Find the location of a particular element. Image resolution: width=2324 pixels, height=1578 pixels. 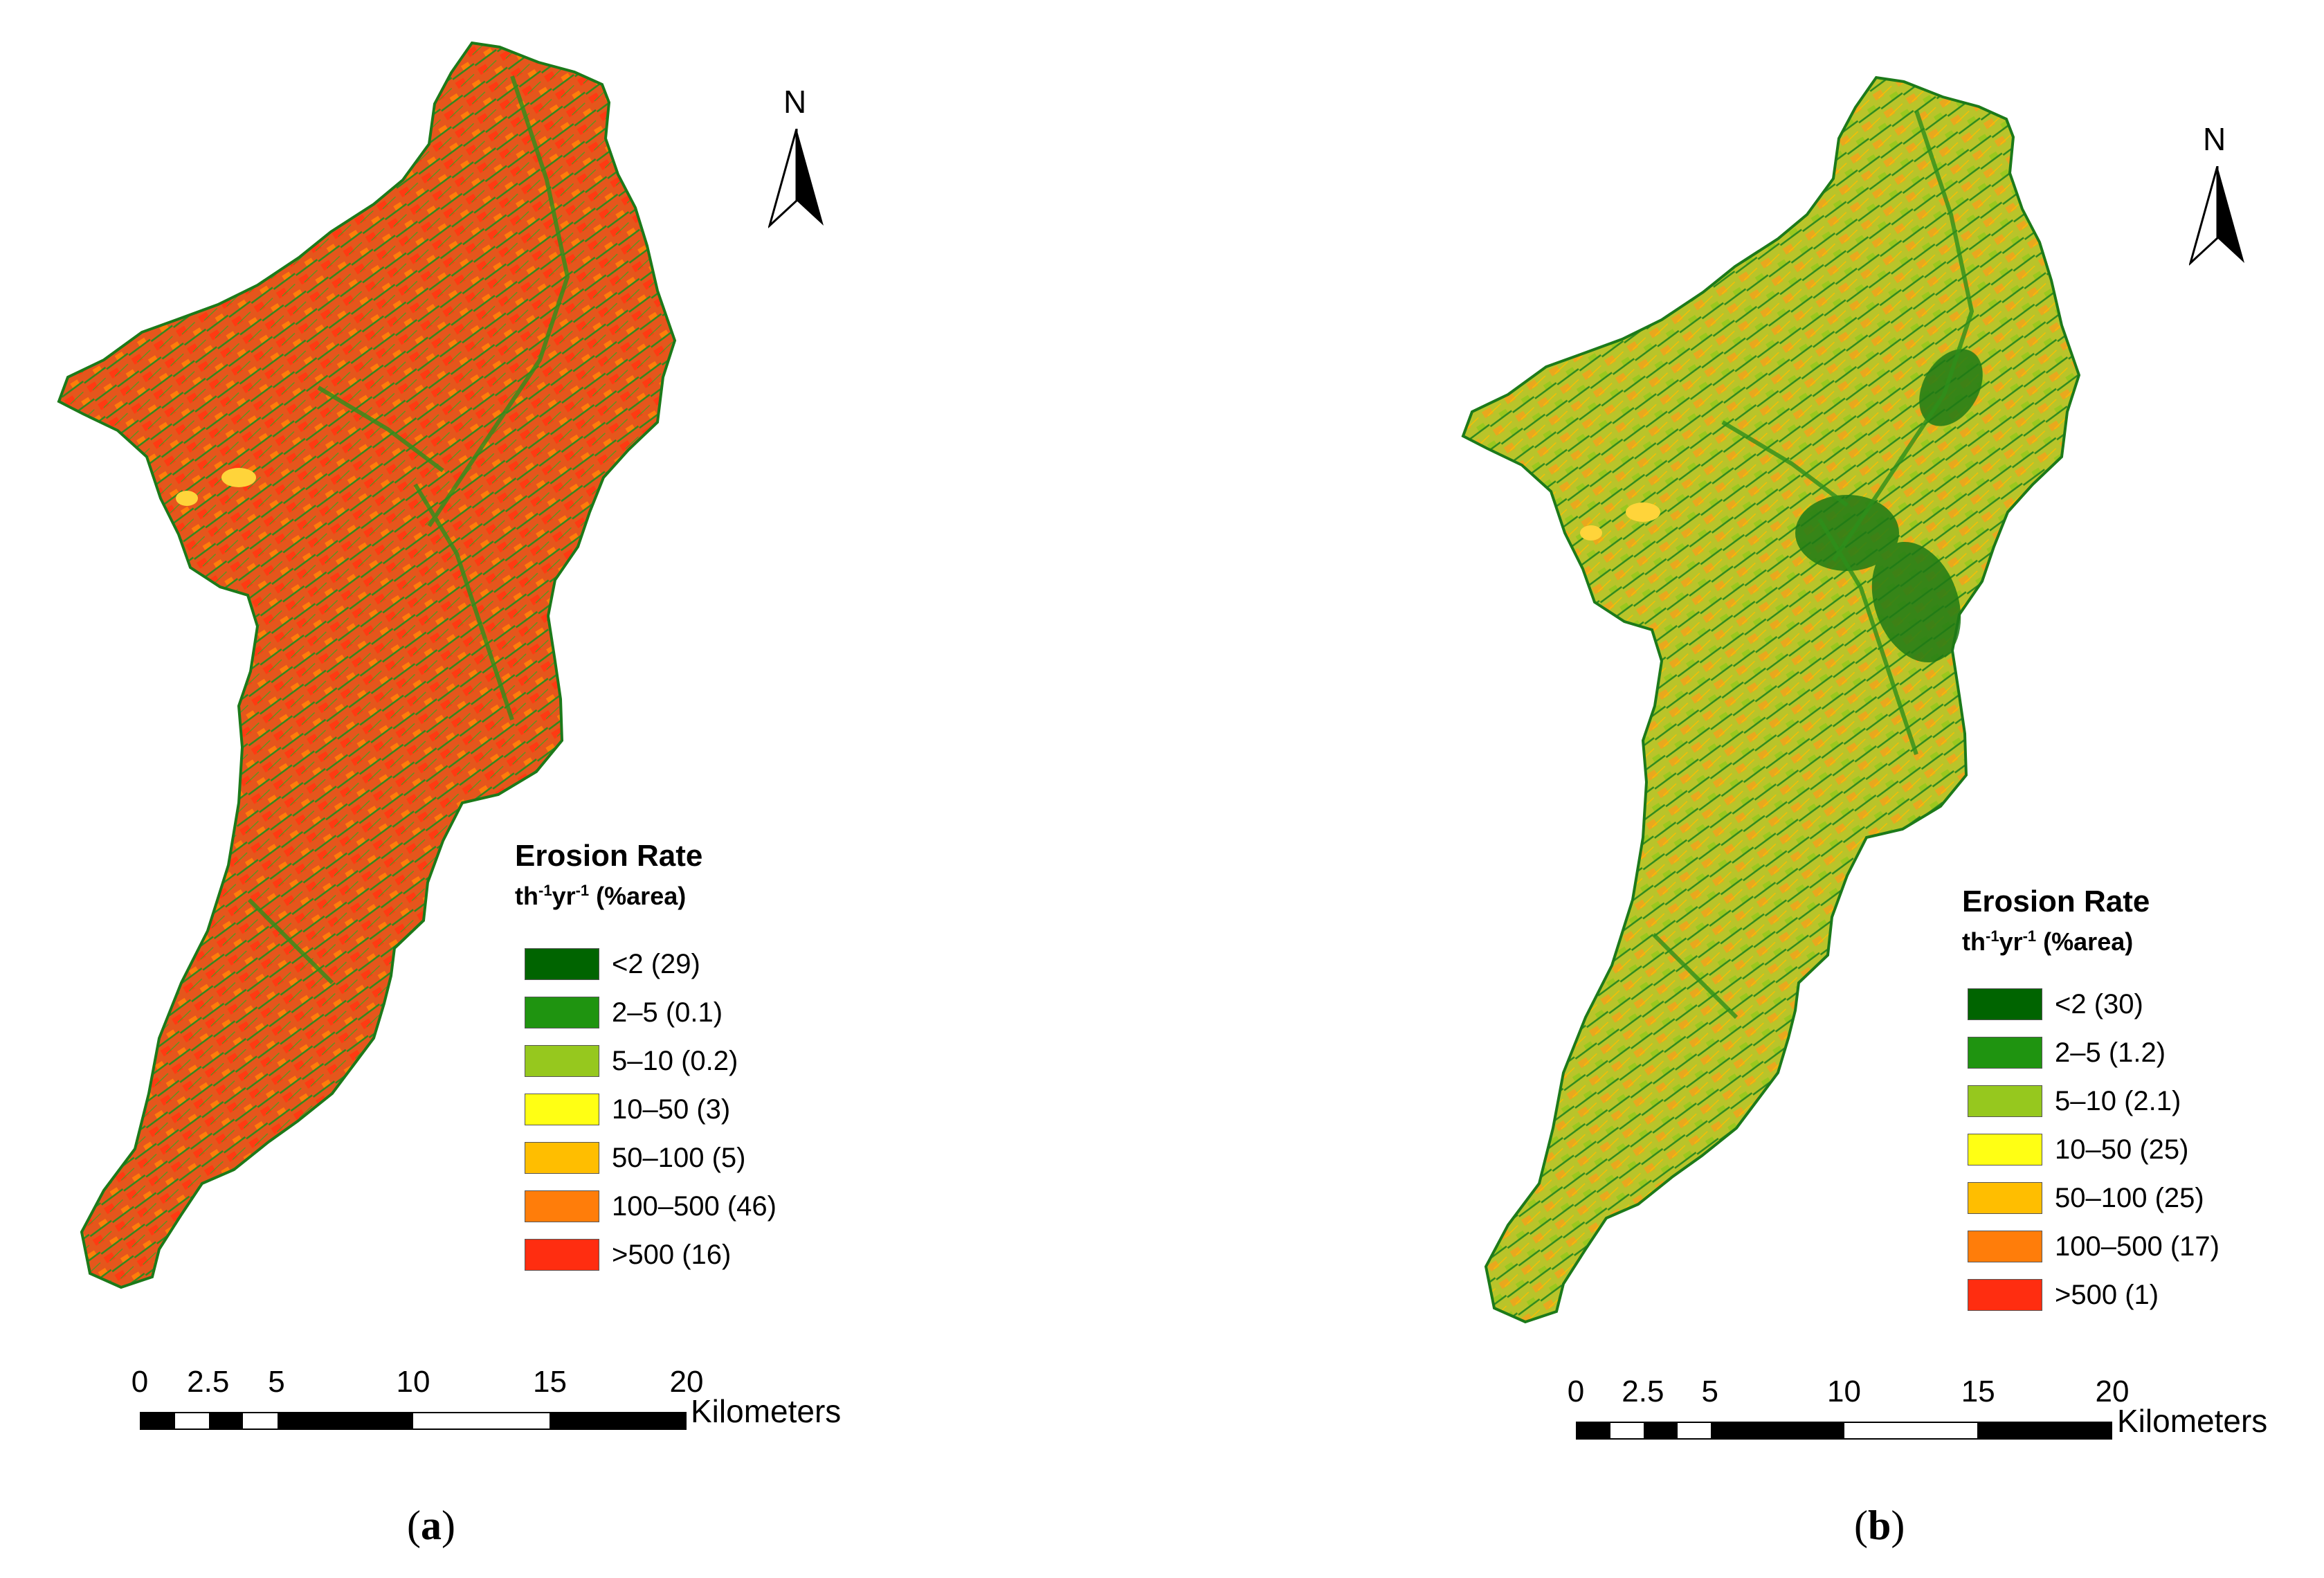

legend-item: 2–5 (1.2) is located at coordinates (2067, 1053).